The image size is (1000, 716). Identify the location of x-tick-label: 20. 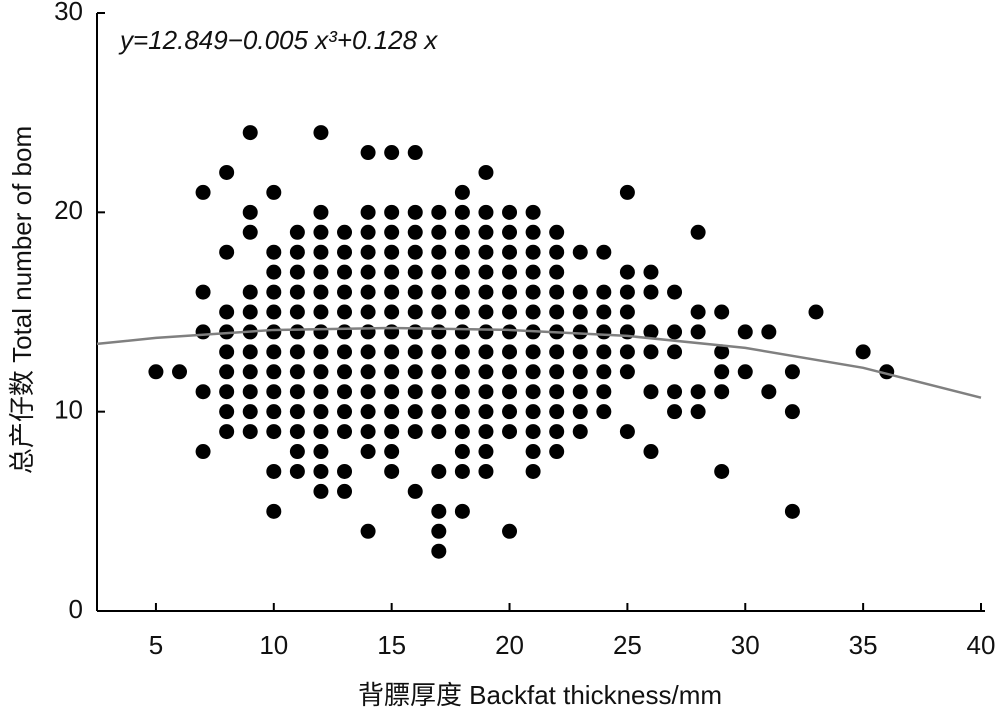
(509, 645).